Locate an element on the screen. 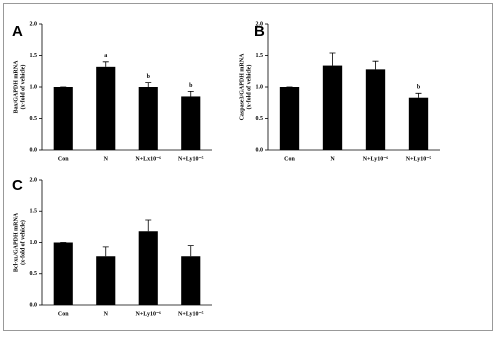 The height and width of the screenshot is (337, 499). y-axis-label: Caspase3/GAPDH mRNA is located at coordinates (242, 86).